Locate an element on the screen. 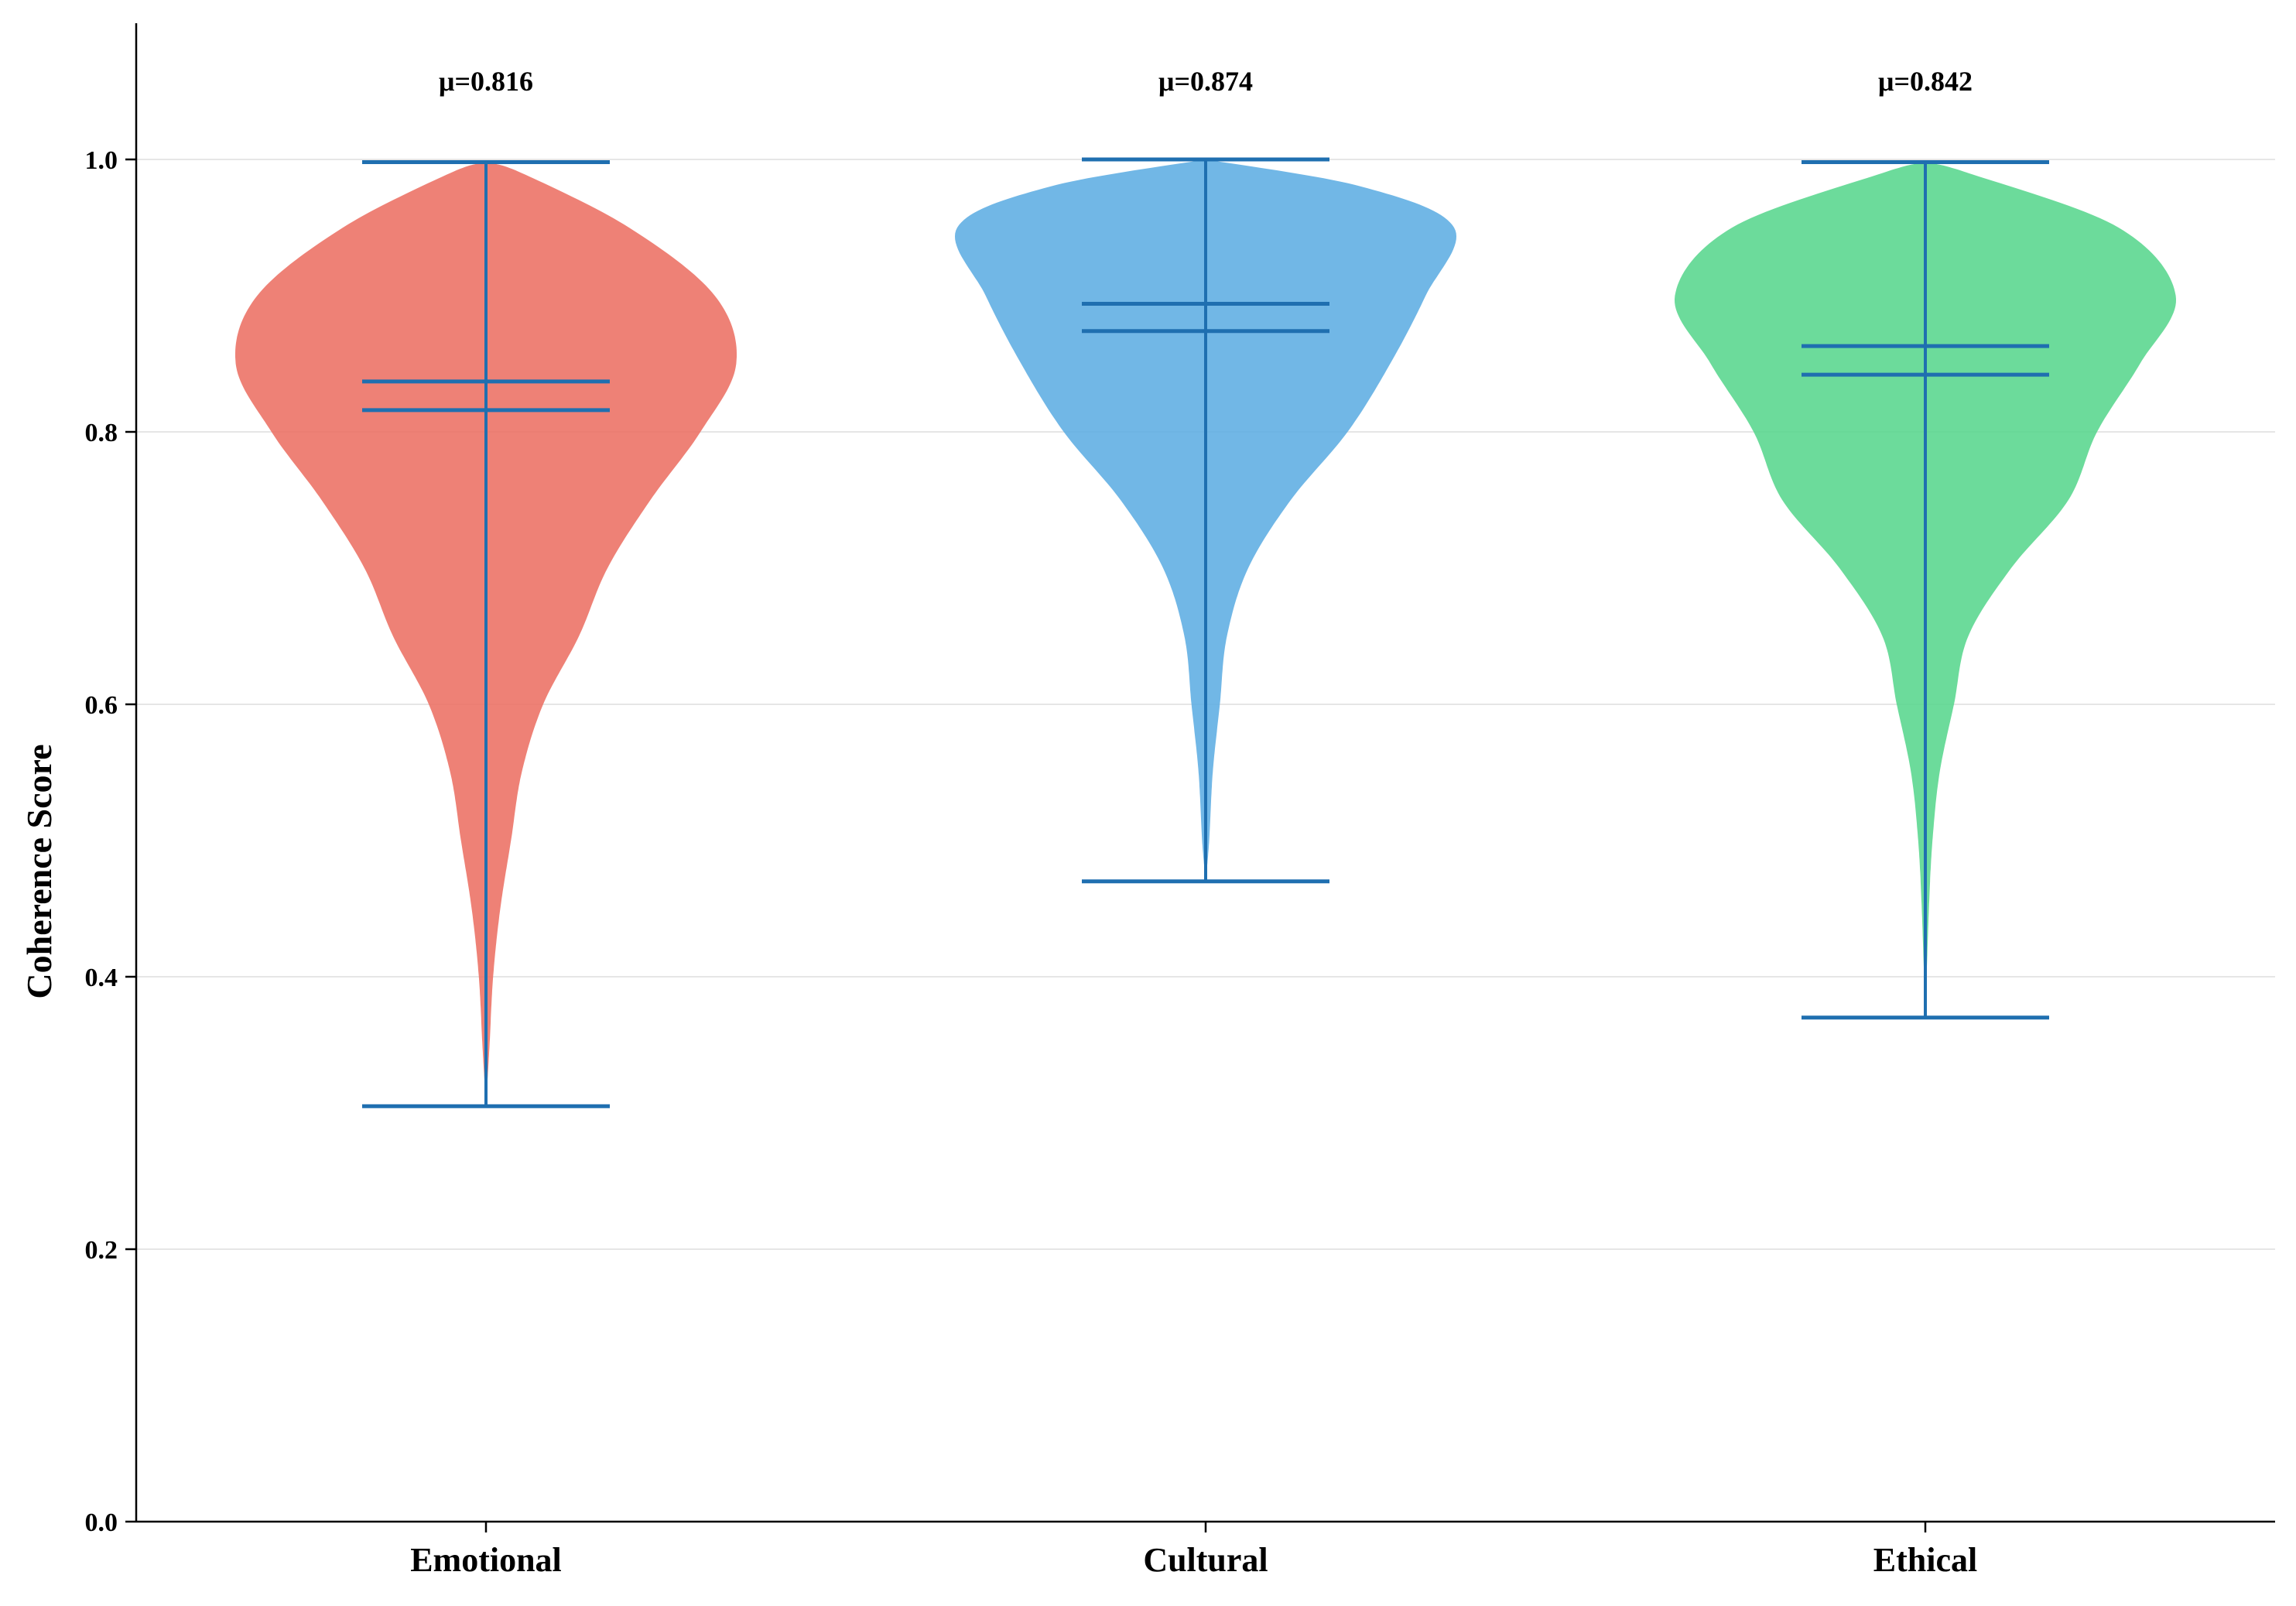 This screenshot has width=2296, height=1606. mean-label-ethical: μ=0.842 is located at coordinates (1925, 81).